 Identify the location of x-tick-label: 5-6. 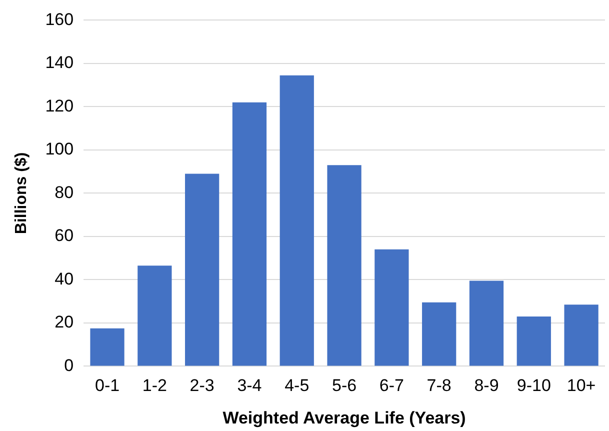
(344, 386).